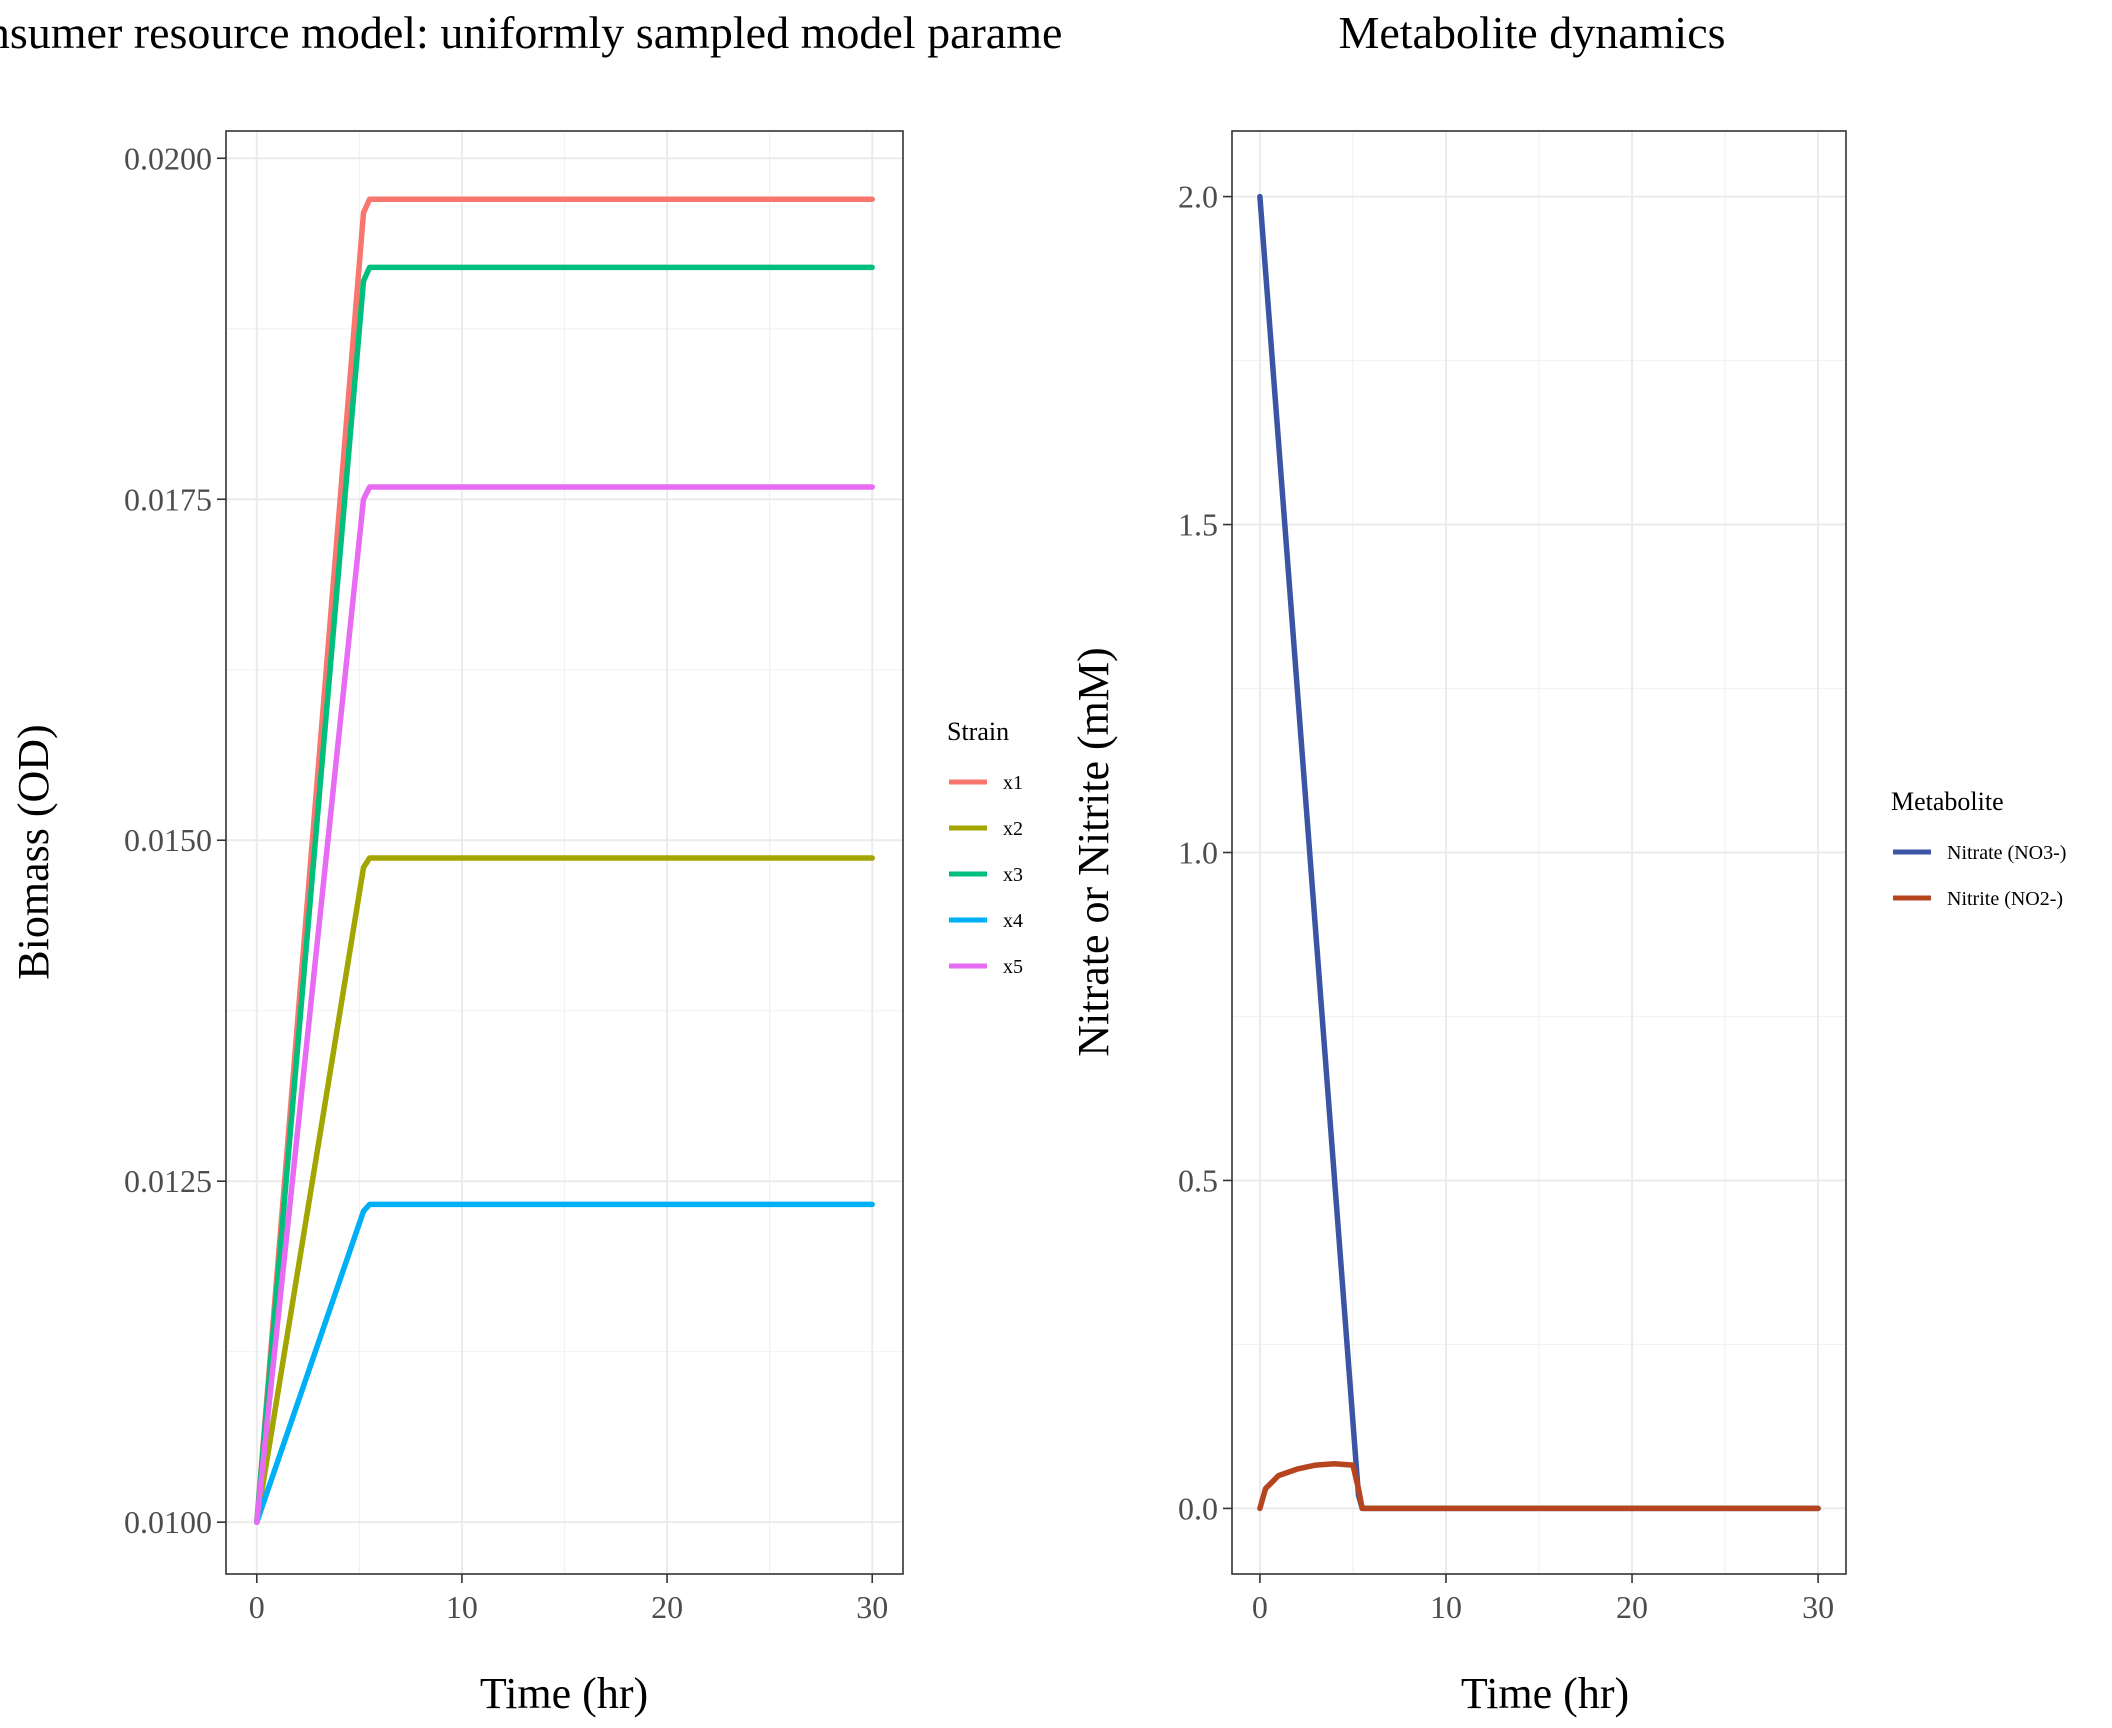 Image resolution: width=2112 pixels, height=1728 pixels. Describe the element at coordinates (1093, 851) in the screenshot. I see `metabolite-y-axis-title: Nitrate or Nitrite (mM)` at that location.